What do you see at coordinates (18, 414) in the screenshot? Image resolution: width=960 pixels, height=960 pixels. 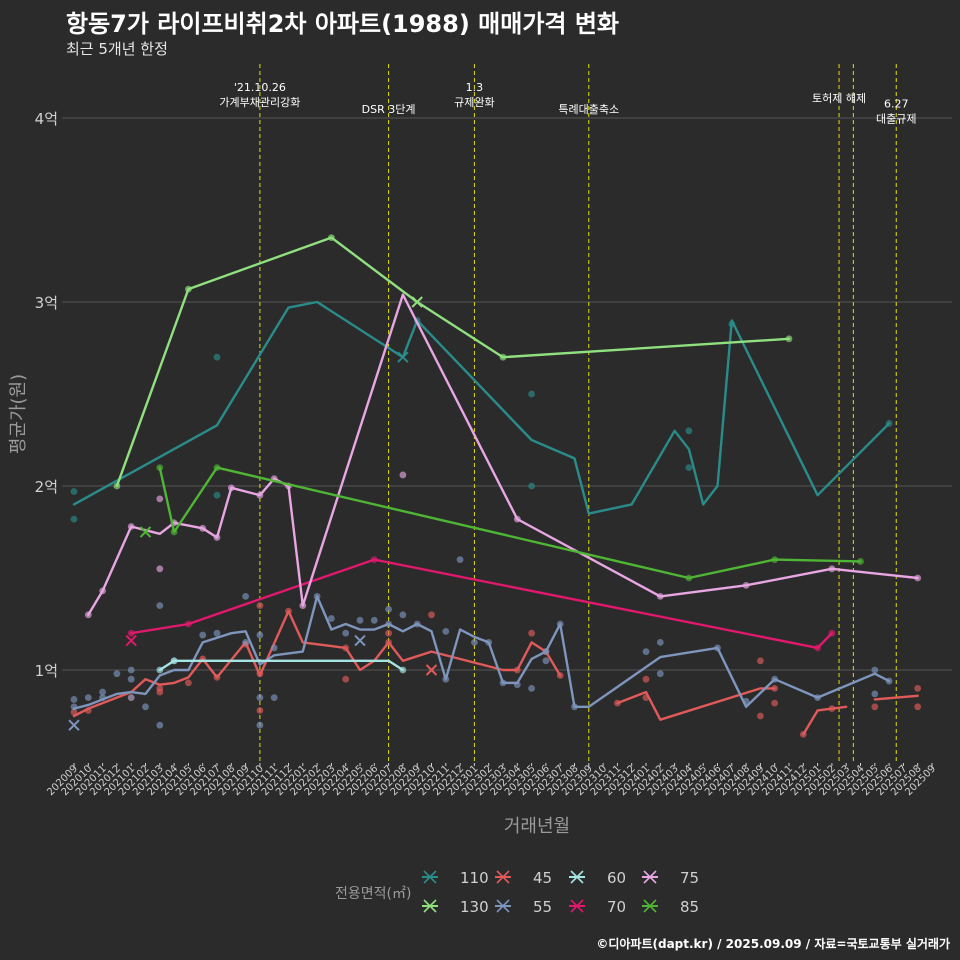 I see `y-axis-title: 평균가(원)` at bounding box center [18, 414].